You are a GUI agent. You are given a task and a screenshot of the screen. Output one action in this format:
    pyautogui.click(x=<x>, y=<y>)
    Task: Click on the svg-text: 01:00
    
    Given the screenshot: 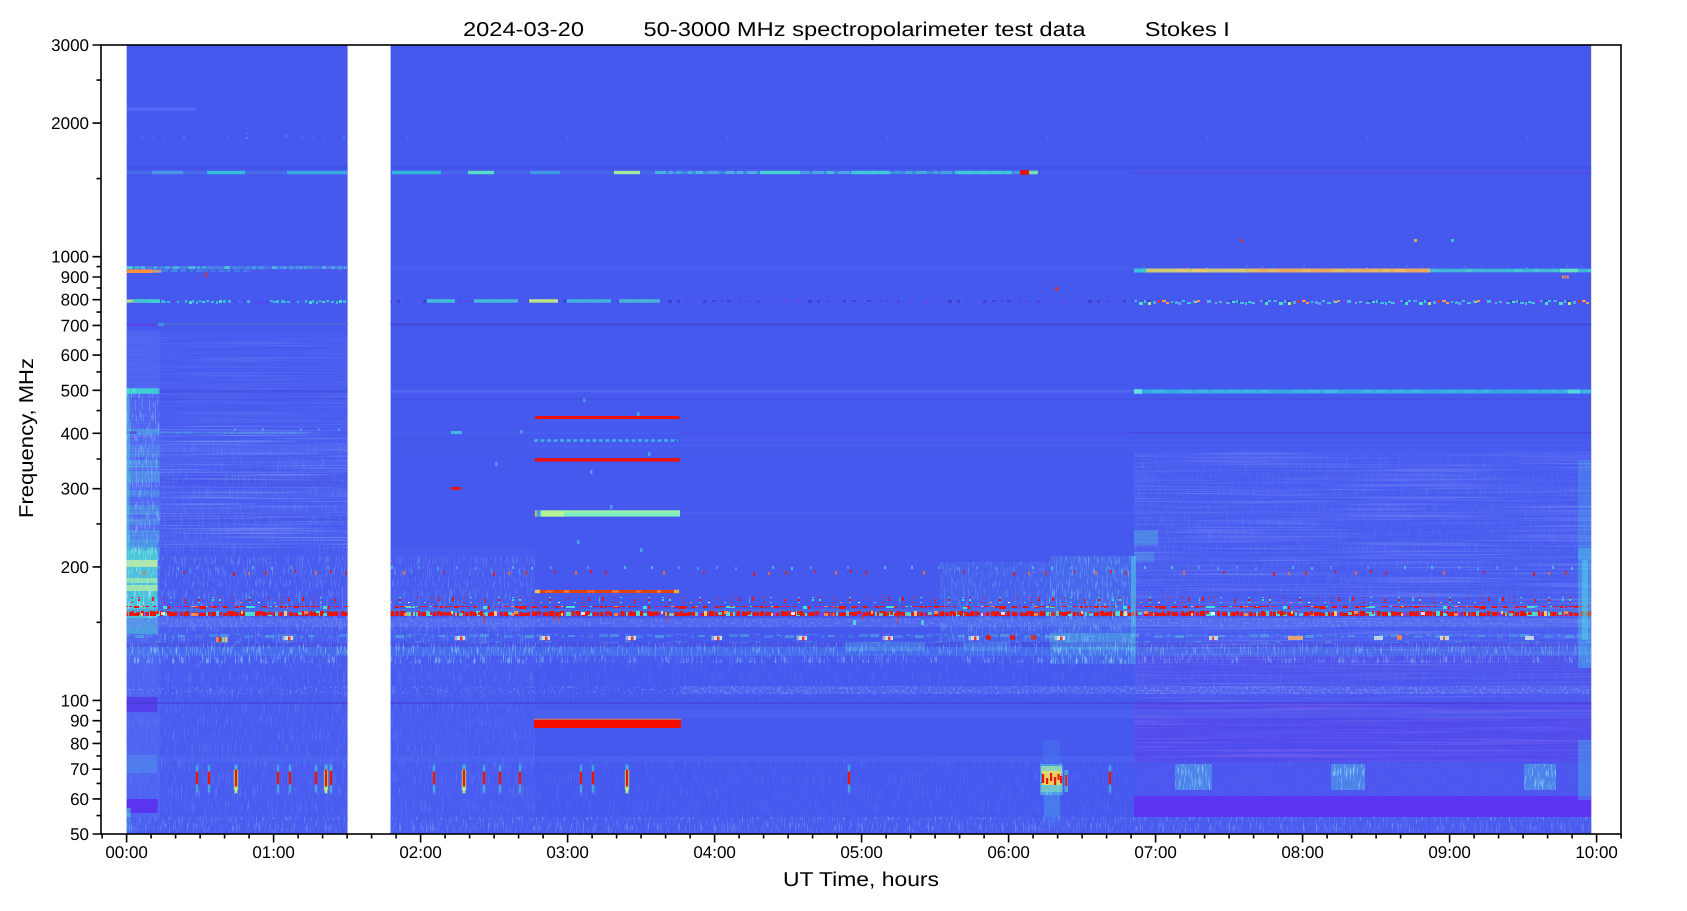 What is the action you would take?
    pyautogui.click(x=273, y=852)
    